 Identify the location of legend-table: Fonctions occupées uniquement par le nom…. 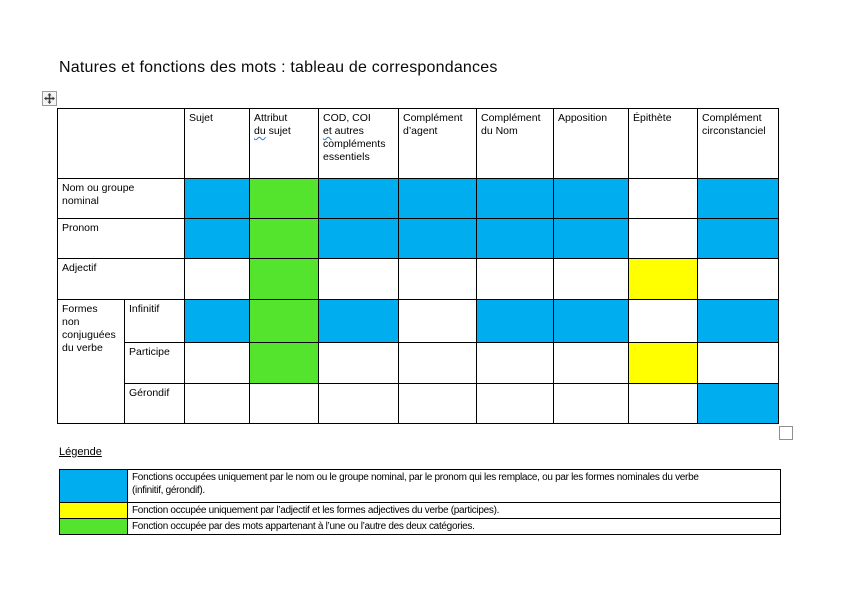
(420, 502).